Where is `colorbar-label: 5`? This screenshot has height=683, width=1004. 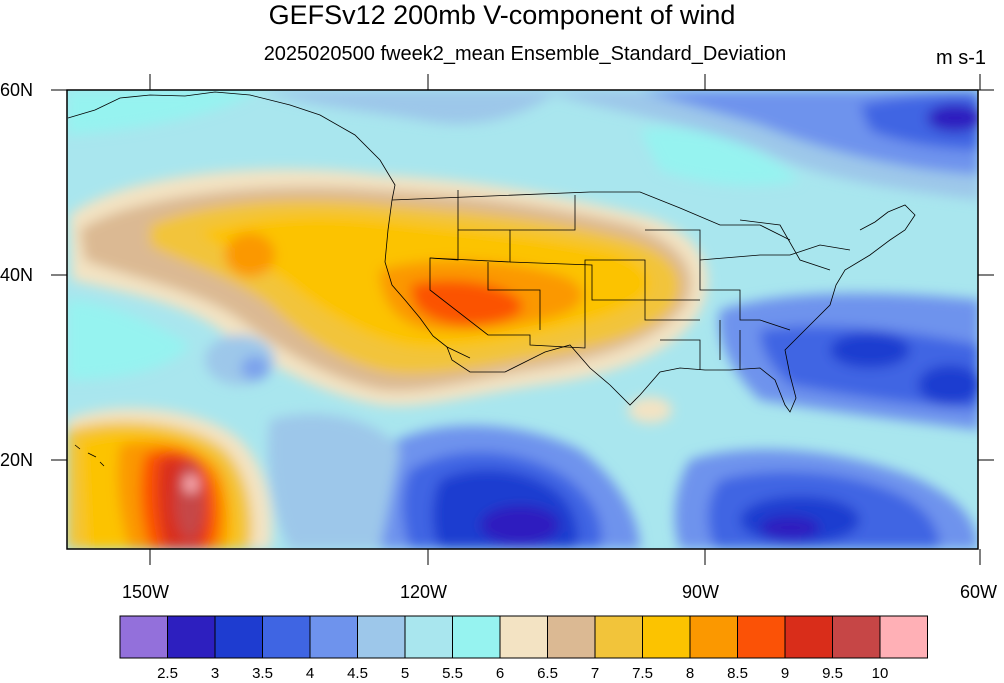
colorbar-label: 5 is located at coordinates (405, 673).